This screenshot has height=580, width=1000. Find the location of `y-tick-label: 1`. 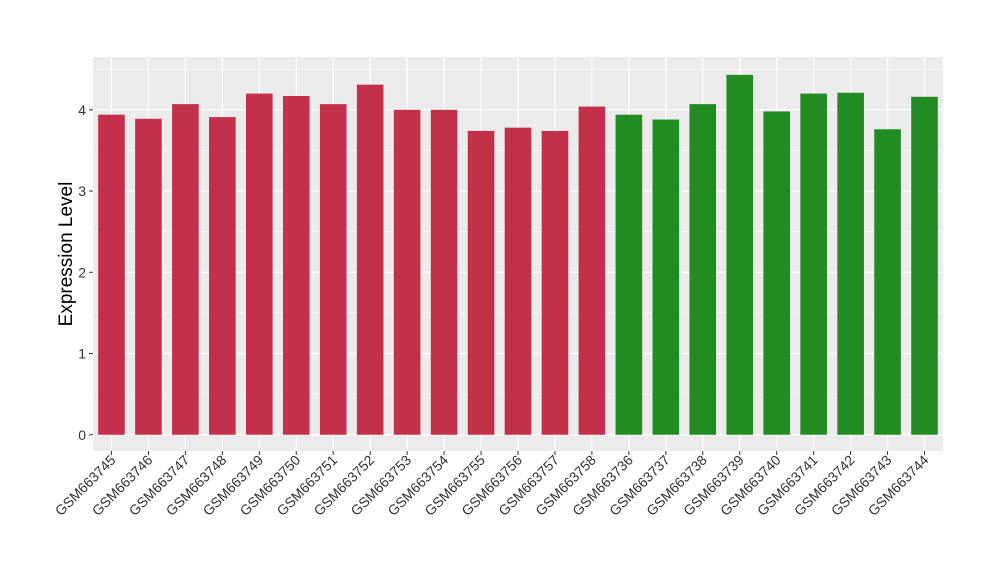

y-tick-label: 1 is located at coordinates (82, 354).